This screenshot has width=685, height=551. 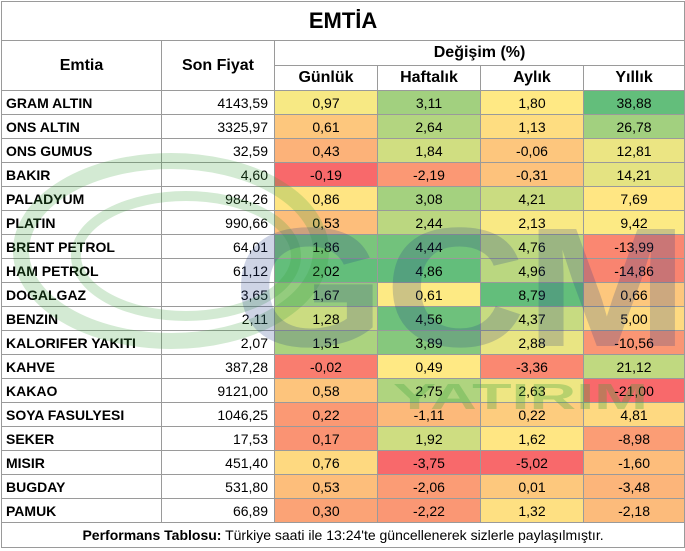 I want to click on weekly-change-cell: 4,56, so click(x=429, y=318).